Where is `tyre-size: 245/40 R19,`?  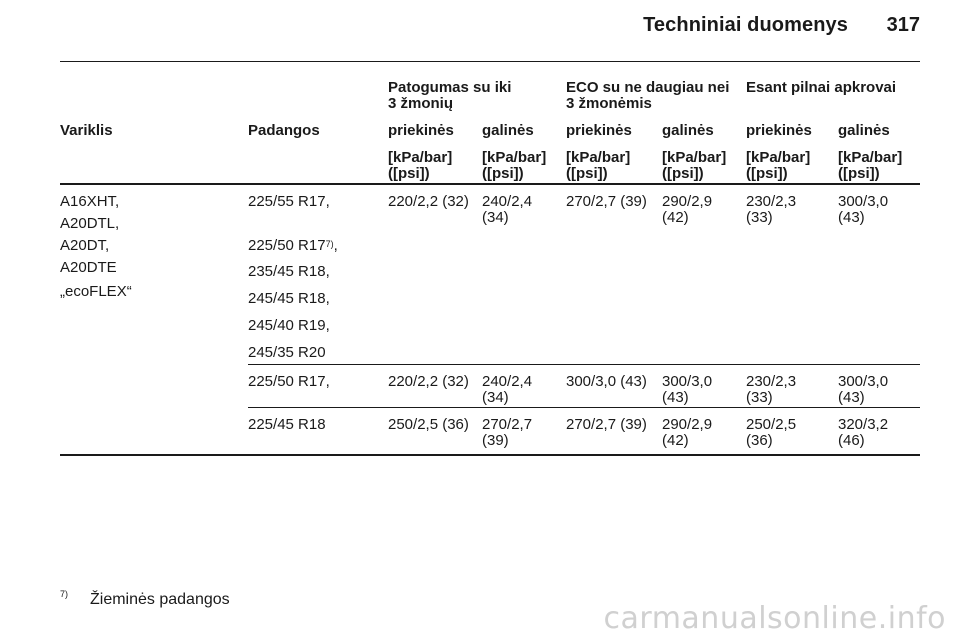 tyre-size: 245/40 R19, is located at coordinates (289, 325).